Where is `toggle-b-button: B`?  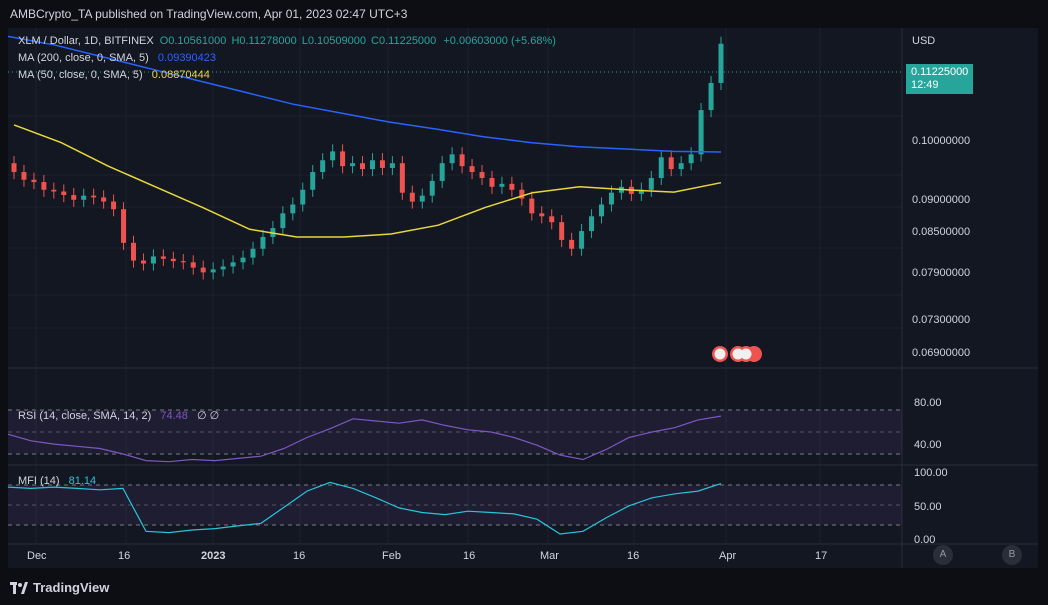
toggle-b-button: B is located at coordinates (1012, 555).